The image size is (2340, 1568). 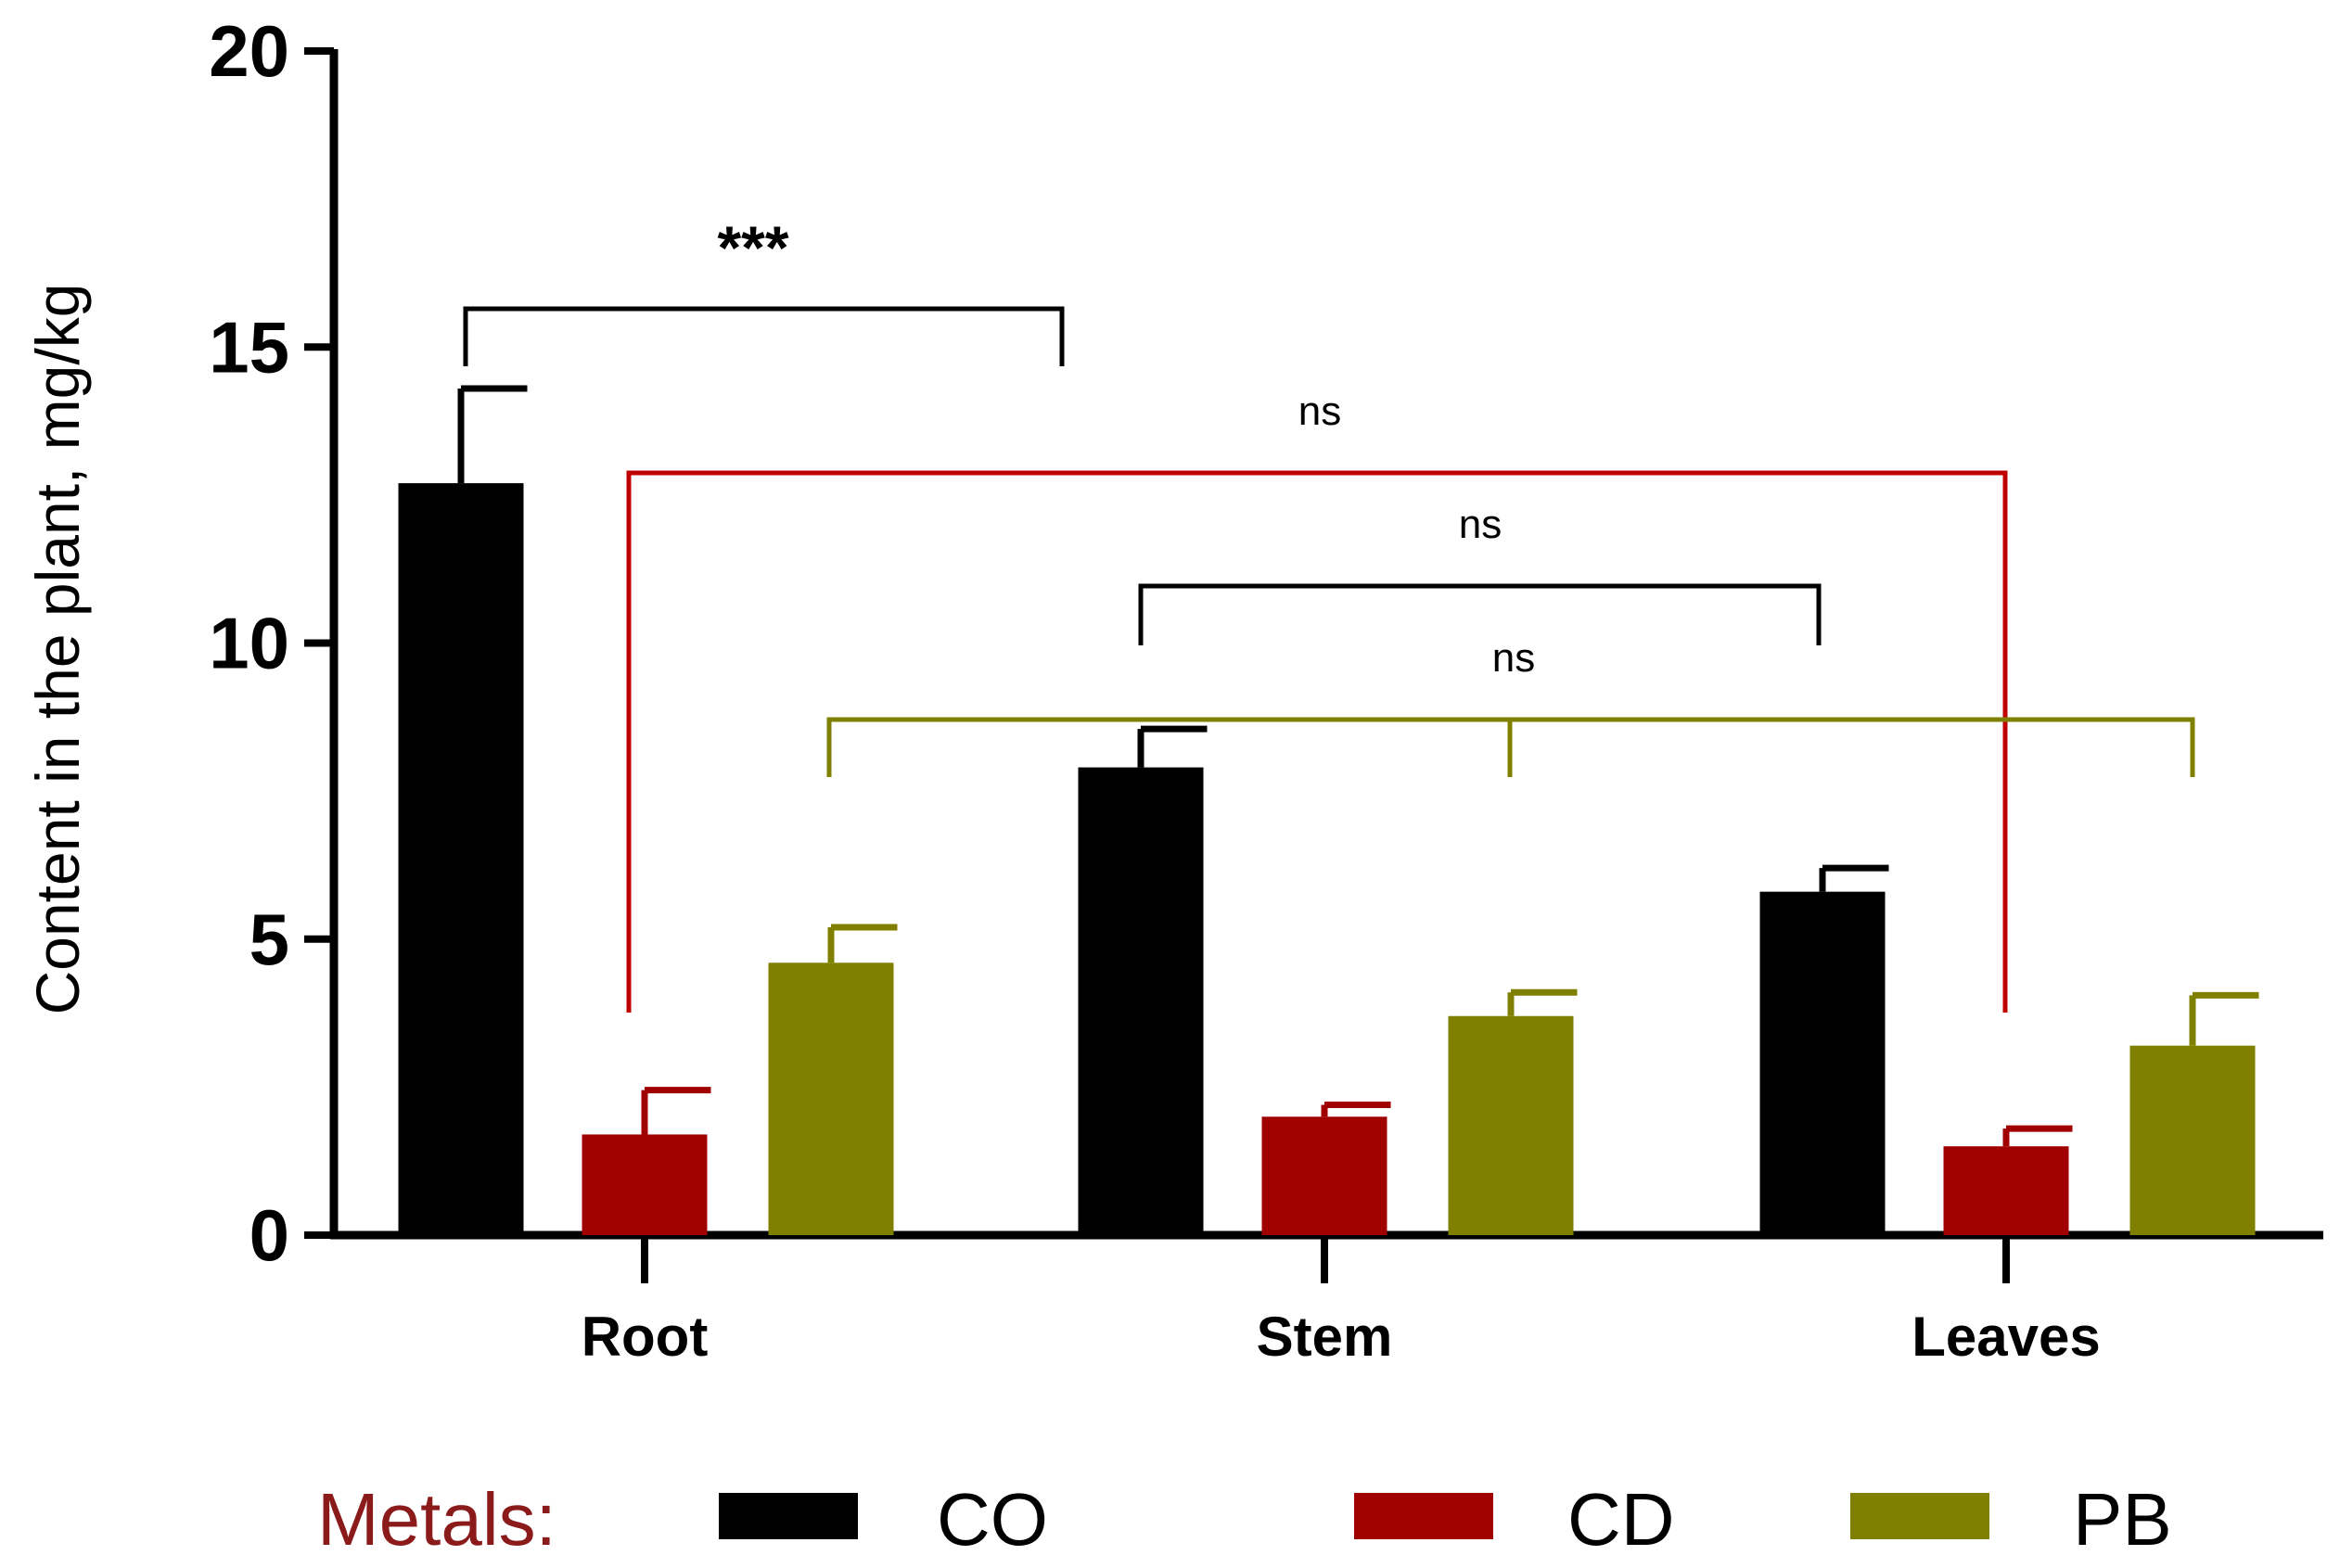 I want to click on legend-swatch-cd, so click(x=1423, y=1516).